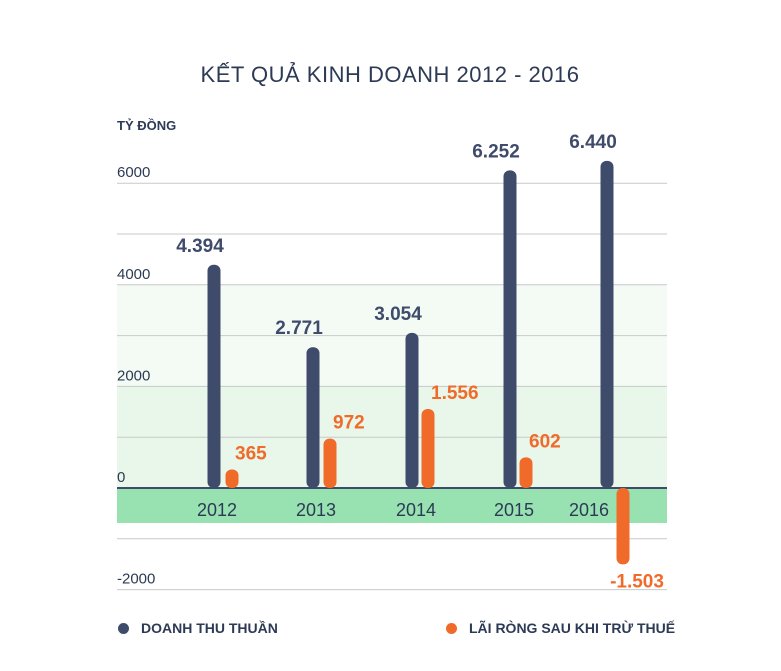 The width and height of the screenshot is (781, 671). What do you see at coordinates (133, 172) in the screenshot?
I see `y-tick-label: 6000` at bounding box center [133, 172].